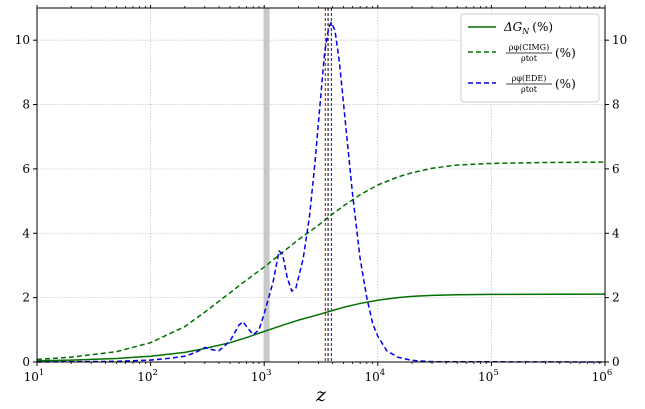 This screenshot has width=645, height=409. What do you see at coordinates (266, 185) in the screenshot?
I see `marker-band` at bounding box center [266, 185].